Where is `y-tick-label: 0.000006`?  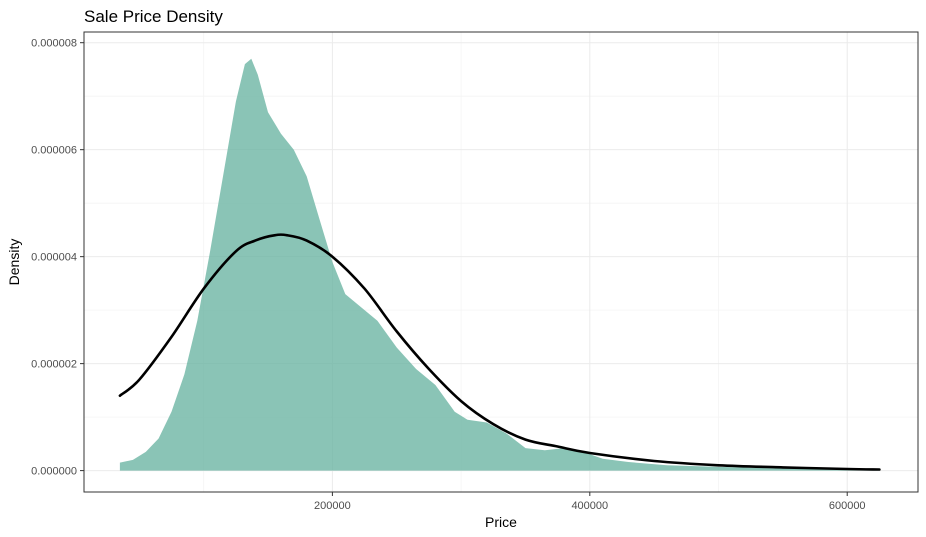
y-tick-label: 0.000006 is located at coordinates (54, 151).